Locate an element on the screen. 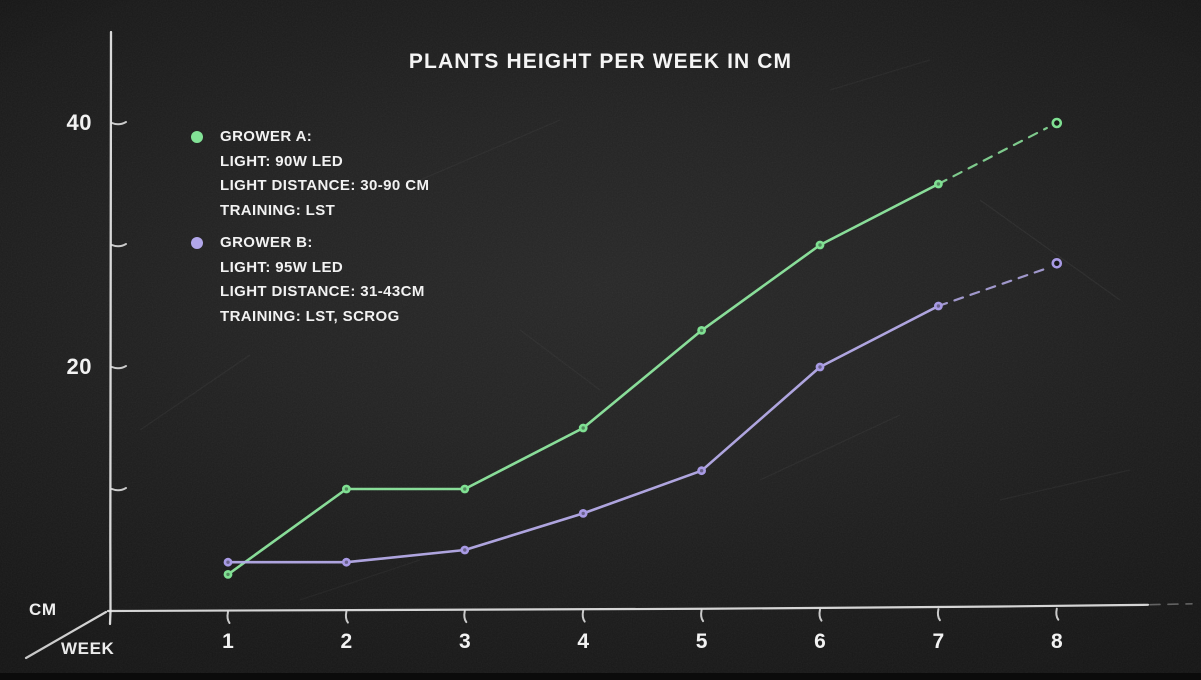 The image size is (1201, 680). x-tick-label-6: 6 is located at coordinates (820, 641).